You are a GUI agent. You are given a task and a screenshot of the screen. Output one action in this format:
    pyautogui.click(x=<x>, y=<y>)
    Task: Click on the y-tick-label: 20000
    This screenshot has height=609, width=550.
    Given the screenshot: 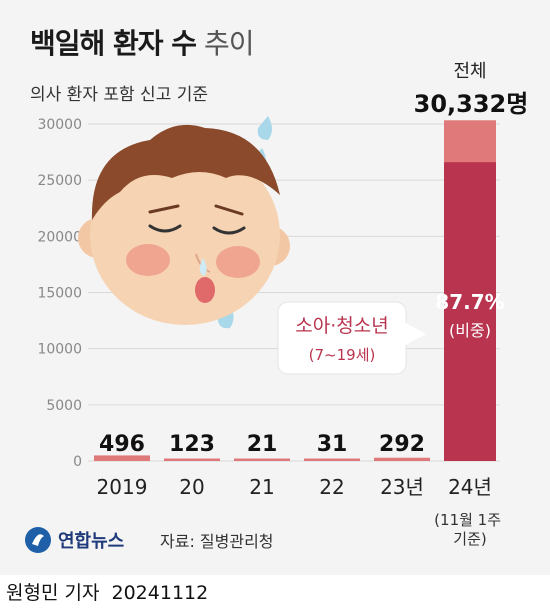 What is the action you would take?
    pyautogui.click(x=59, y=237)
    